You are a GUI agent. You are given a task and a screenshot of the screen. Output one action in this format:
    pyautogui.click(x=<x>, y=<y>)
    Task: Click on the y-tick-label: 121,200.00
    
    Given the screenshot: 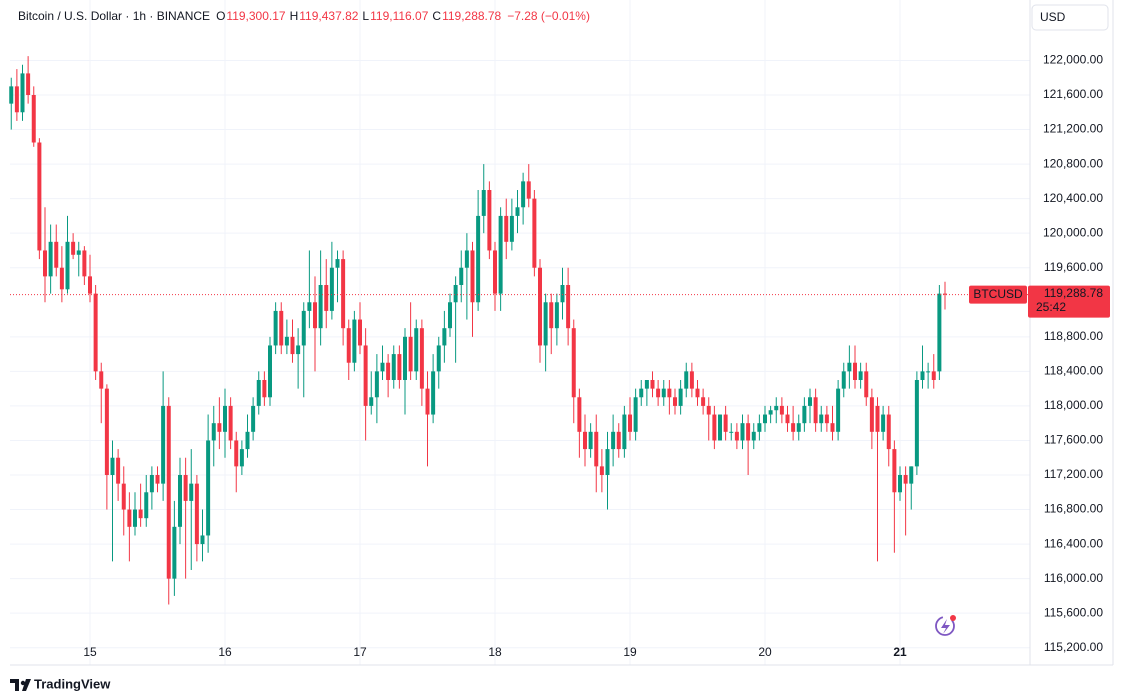 What is the action you would take?
    pyautogui.click(x=1073, y=129)
    